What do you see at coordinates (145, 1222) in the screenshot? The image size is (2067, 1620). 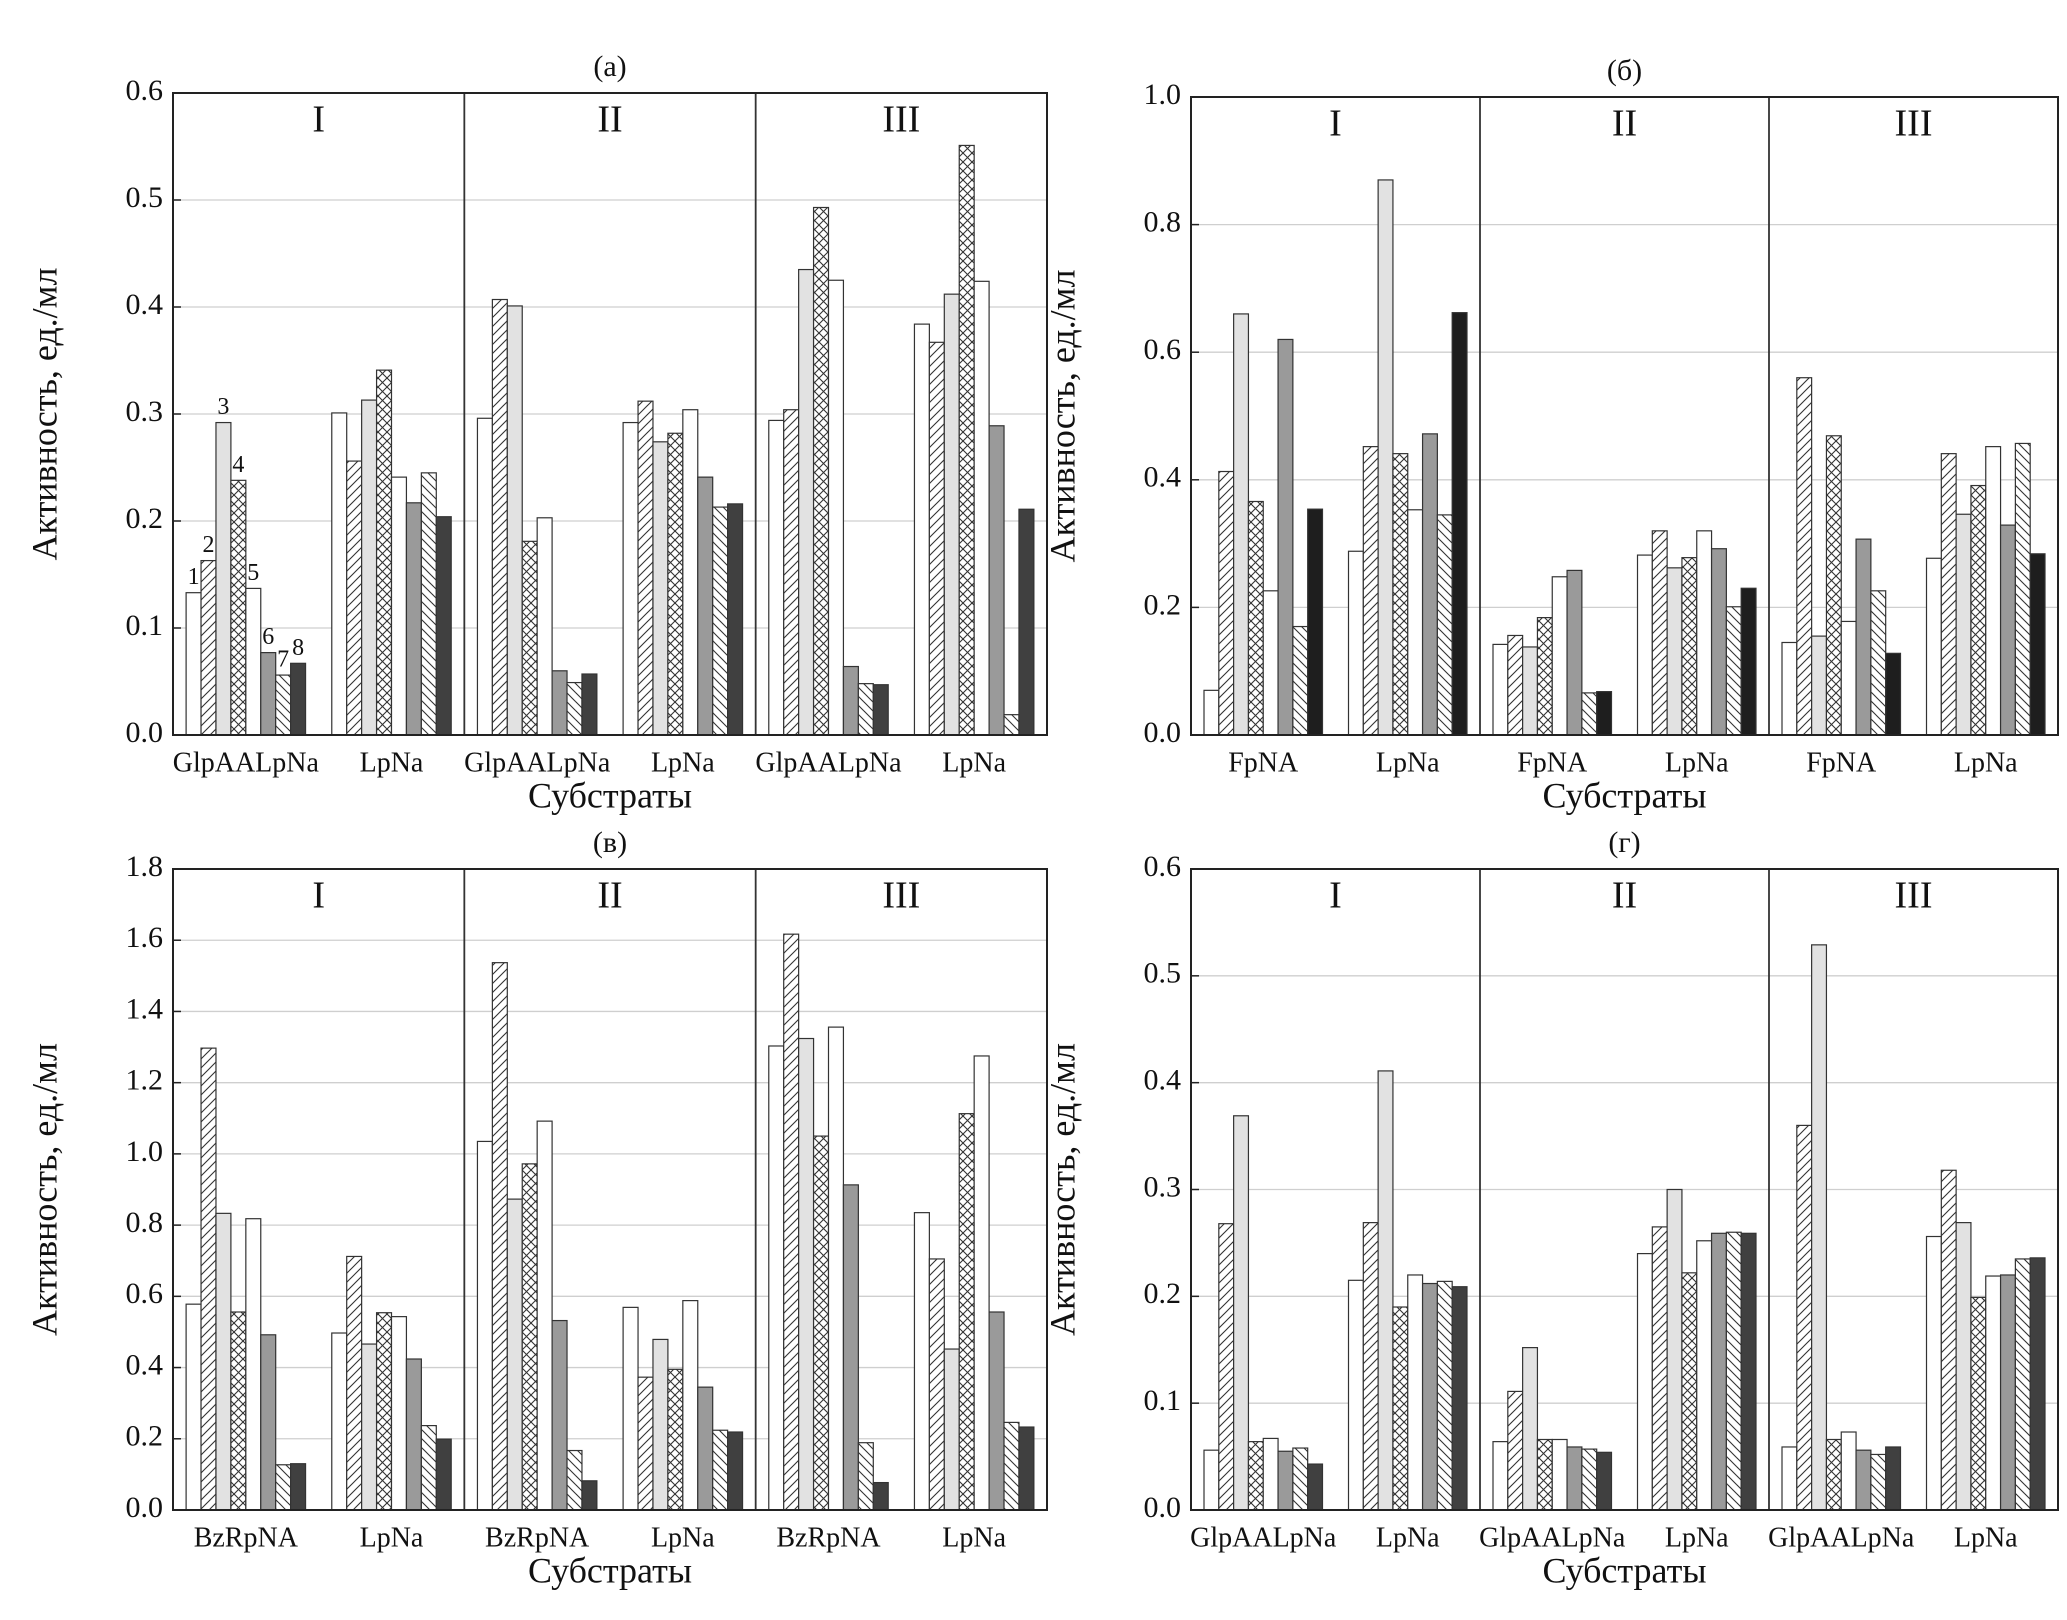 I see `y-tick-label: 0.8` at bounding box center [145, 1222].